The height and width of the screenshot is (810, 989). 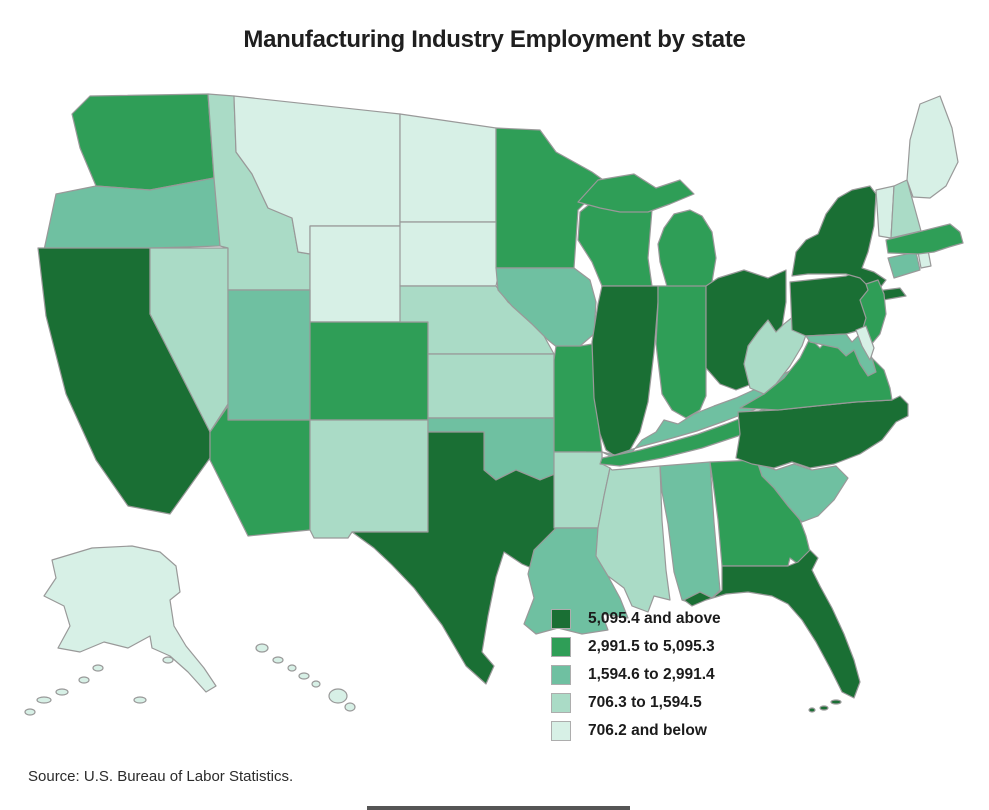 What do you see at coordinates (143, 142) in the screenshot?
I see `state-washington` at bounding box center [143, 142].